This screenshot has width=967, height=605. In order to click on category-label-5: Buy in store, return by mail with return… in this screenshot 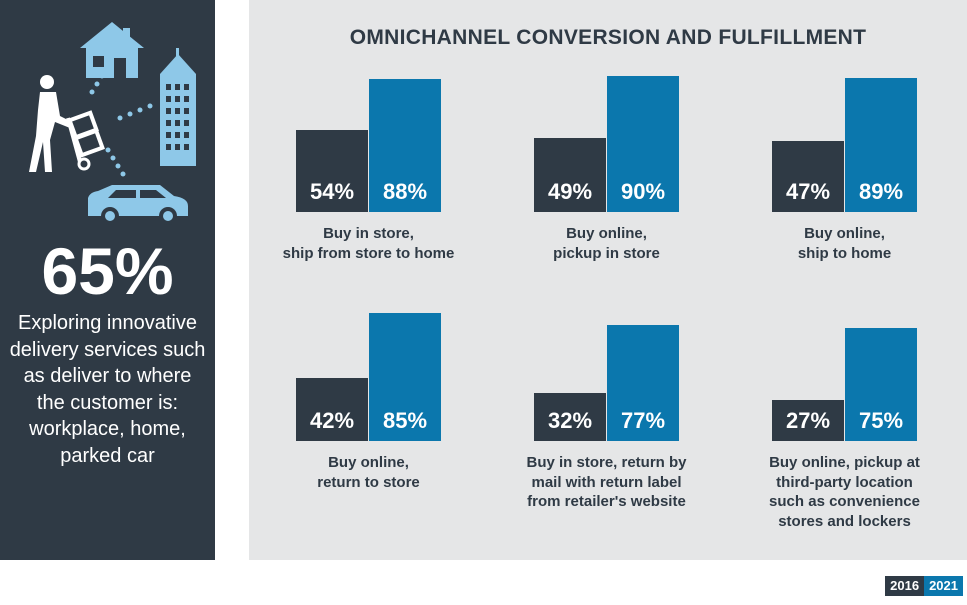, I will do `click(606, 482)`.